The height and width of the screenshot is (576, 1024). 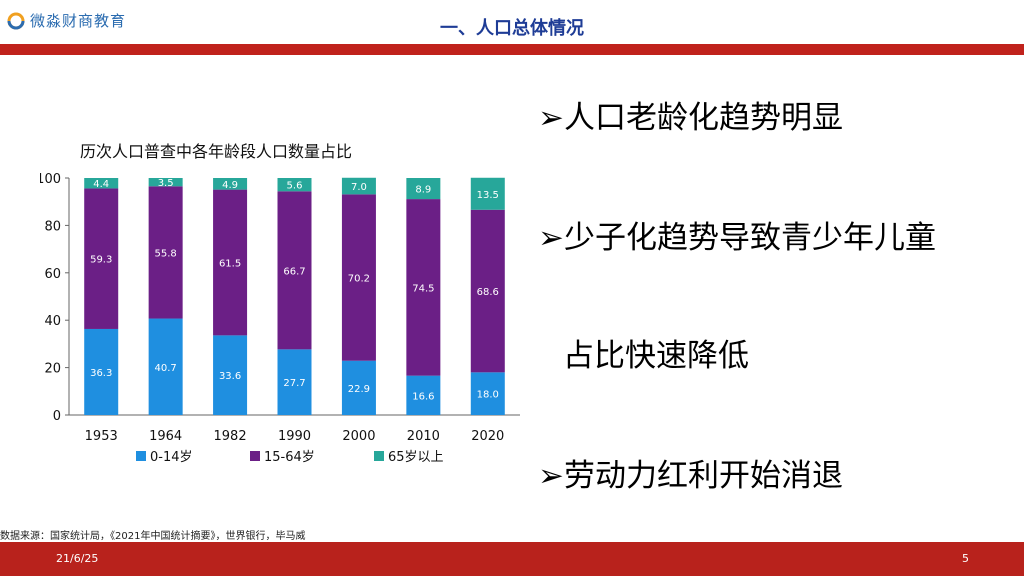 I want to click on data-label: 4.4, so click(x=101, y=184).